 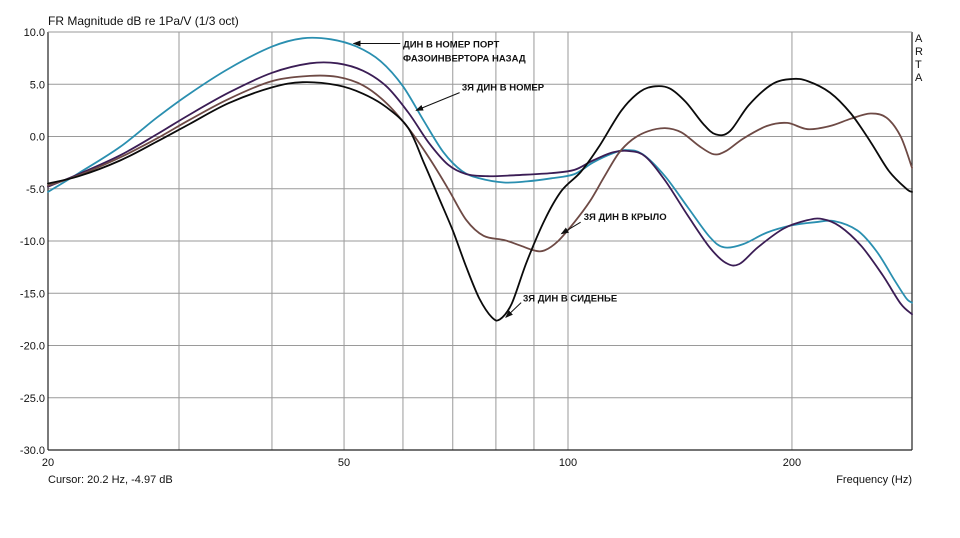 I want to click on brand-letter: T, so click(x=918, y=65).